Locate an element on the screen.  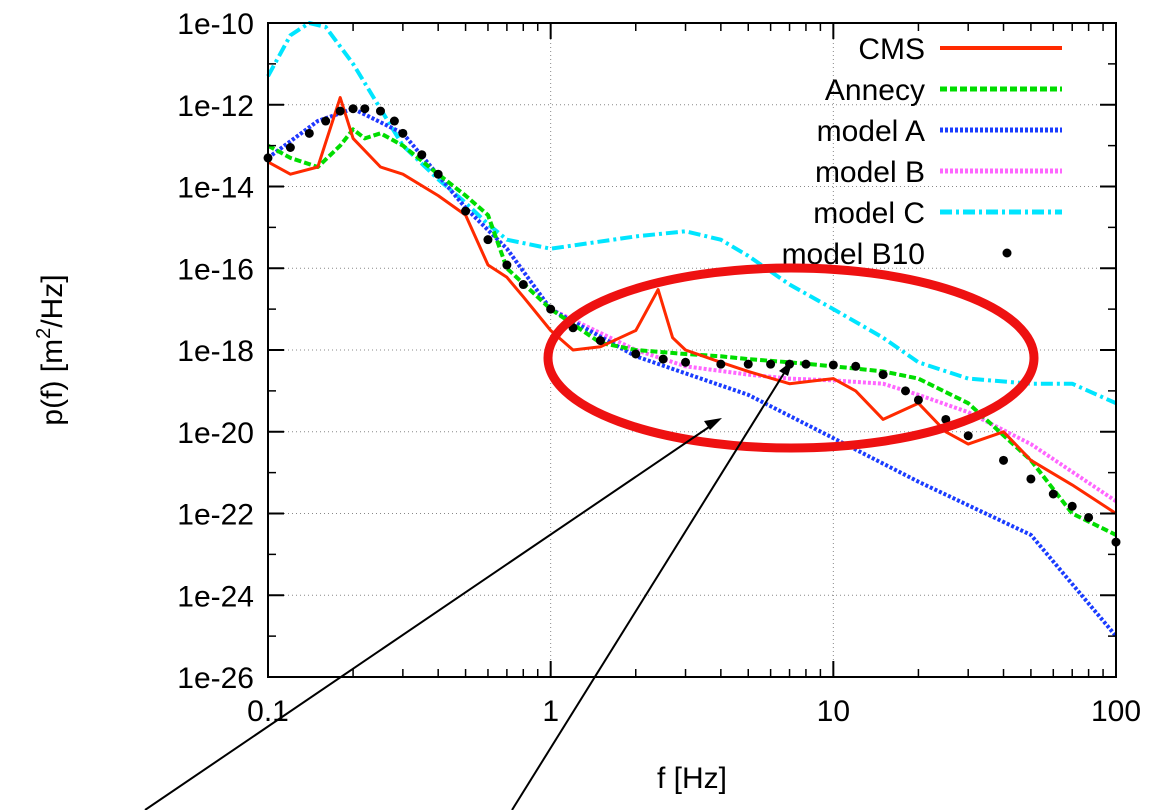
y-axis-title-tail: /Hz] is located at coordinates (52, 300).